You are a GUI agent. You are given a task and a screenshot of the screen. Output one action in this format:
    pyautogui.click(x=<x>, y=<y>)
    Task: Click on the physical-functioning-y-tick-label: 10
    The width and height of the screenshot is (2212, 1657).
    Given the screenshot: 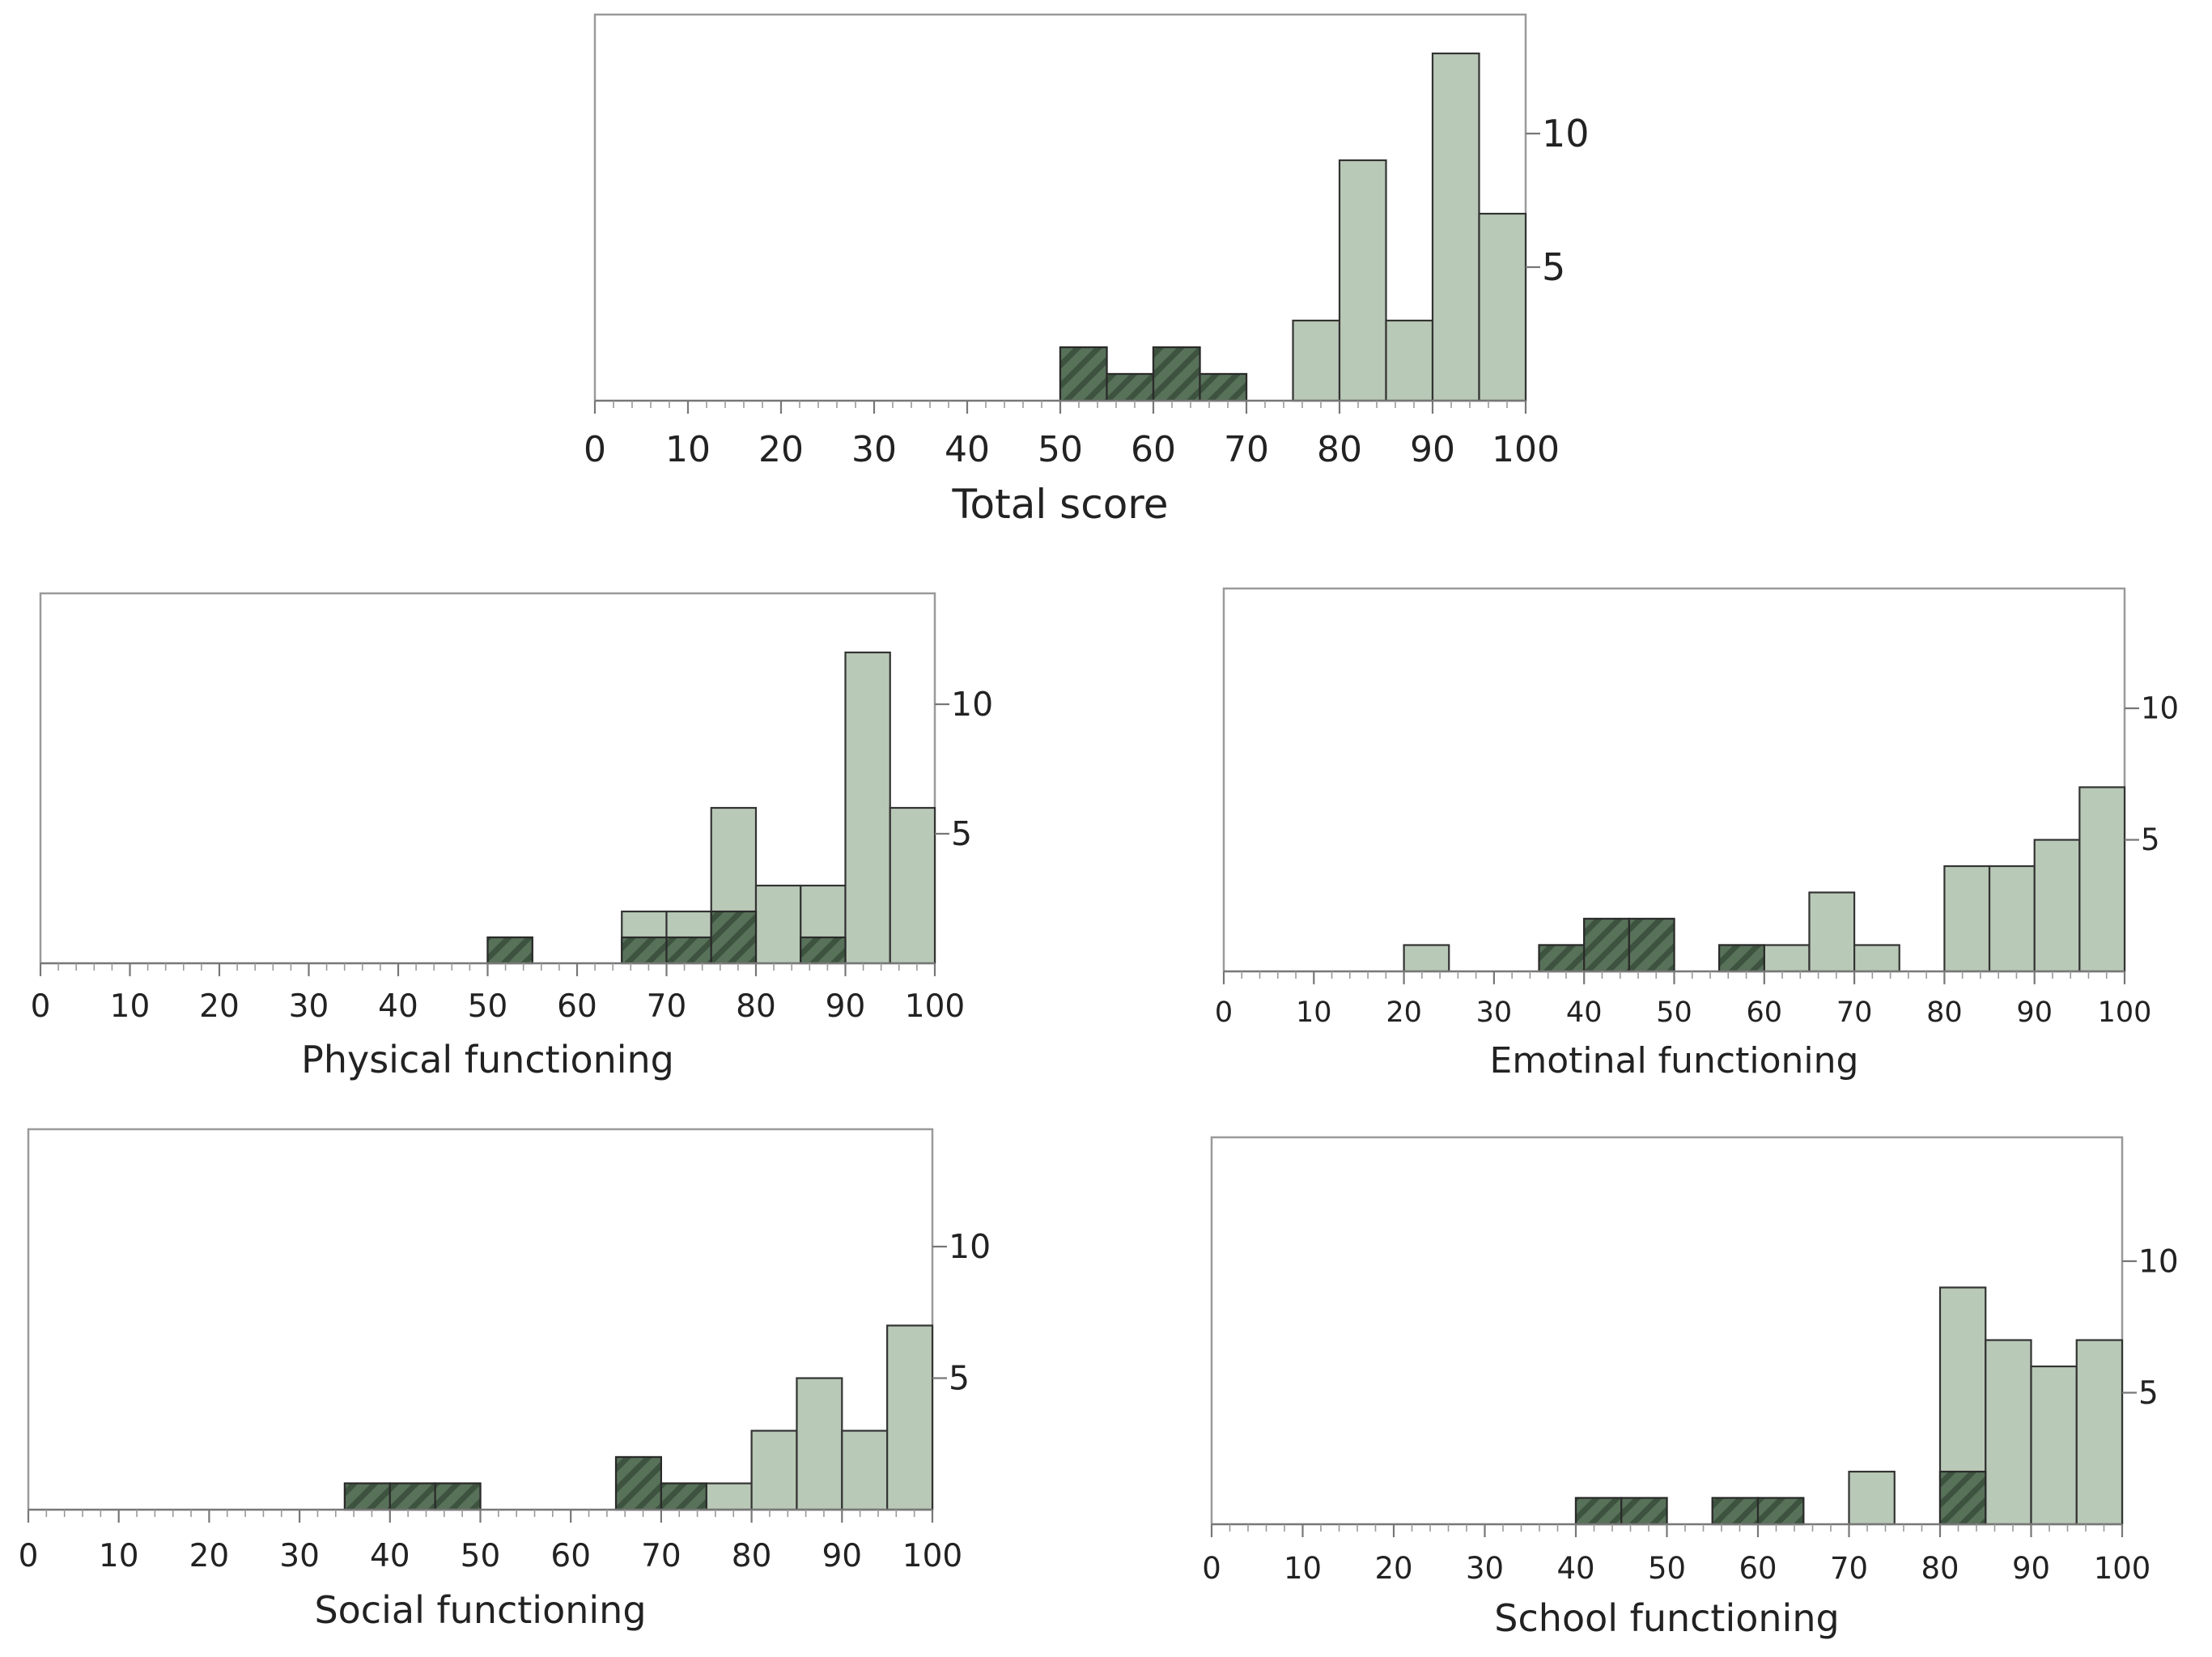 What is the action you would take?
    pyautogui.click(x=972, y=704)
    